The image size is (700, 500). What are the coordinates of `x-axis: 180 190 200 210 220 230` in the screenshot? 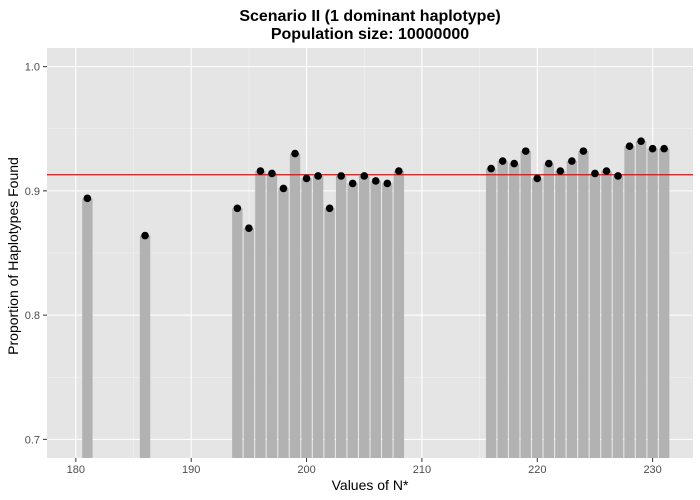 It's located at (364, 467).